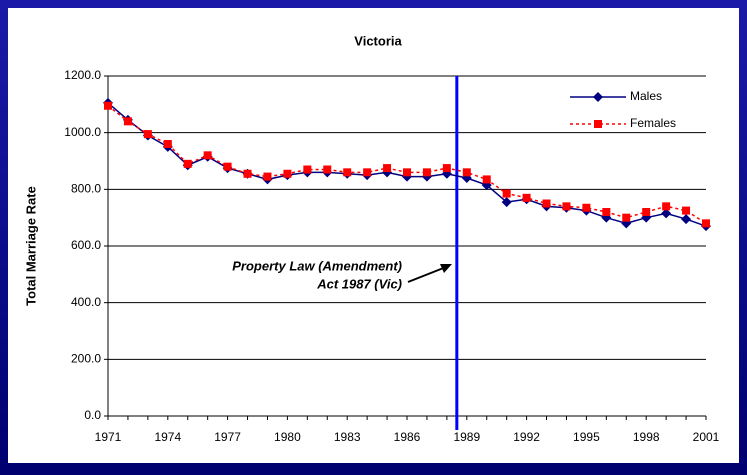  What do you see at coordinates (466, 437) in the screenshot?
I see `x-tick-label: 1989` at bounding box center [466, 437].